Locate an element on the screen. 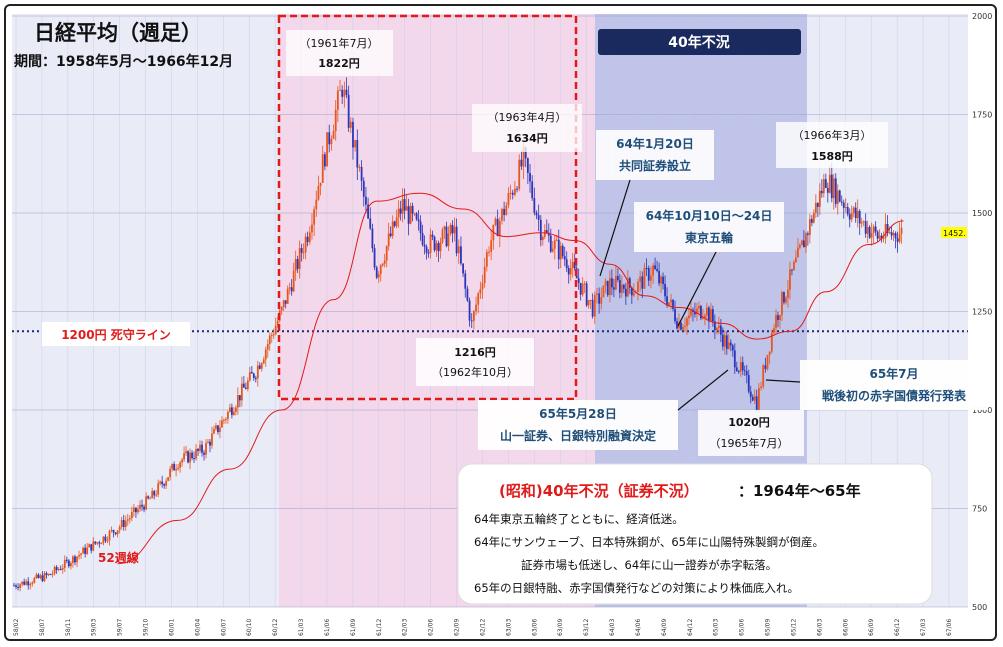 Image resolution: width=1003 pixels, height=647 pixels. x-tick-label: 64/06 is located at coordinates (638, 627).